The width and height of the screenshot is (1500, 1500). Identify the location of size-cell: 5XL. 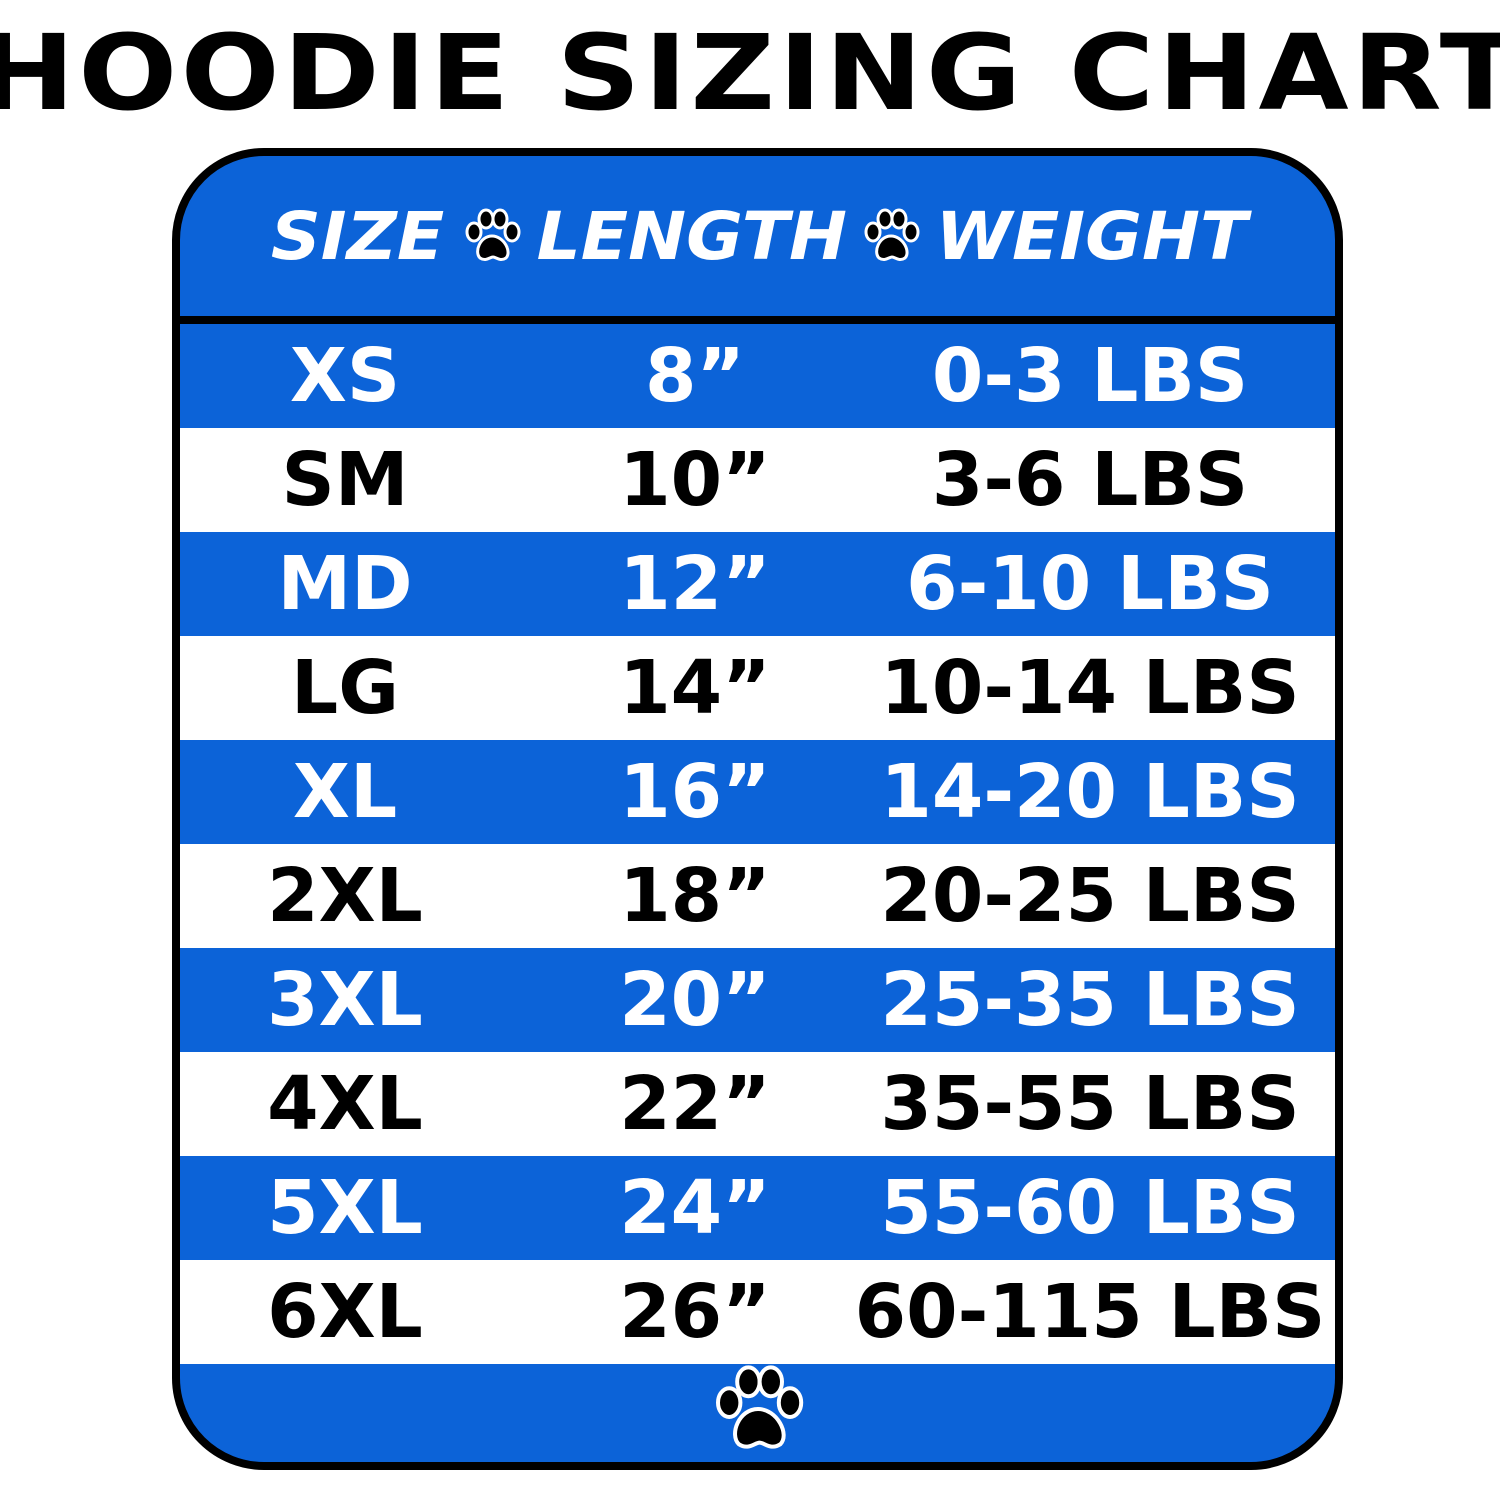
(345, 1208).